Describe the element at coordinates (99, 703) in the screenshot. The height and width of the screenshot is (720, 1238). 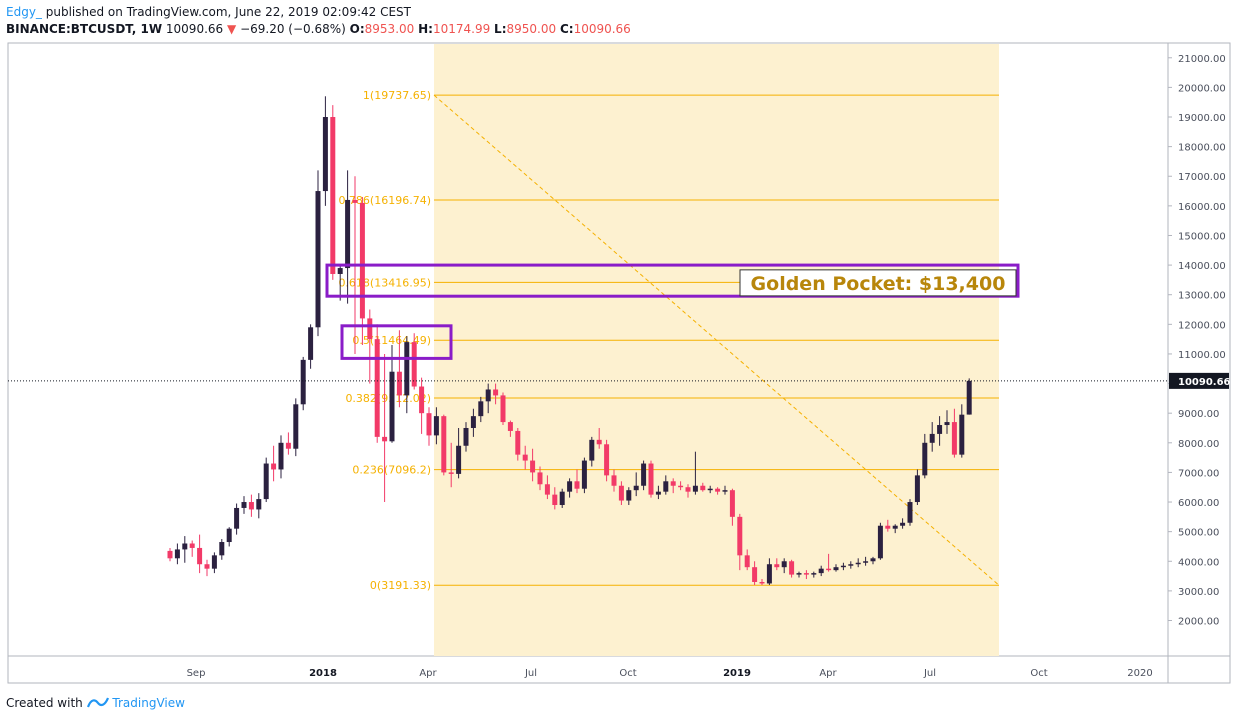
I see `tradingview-logo-icon` at that location.